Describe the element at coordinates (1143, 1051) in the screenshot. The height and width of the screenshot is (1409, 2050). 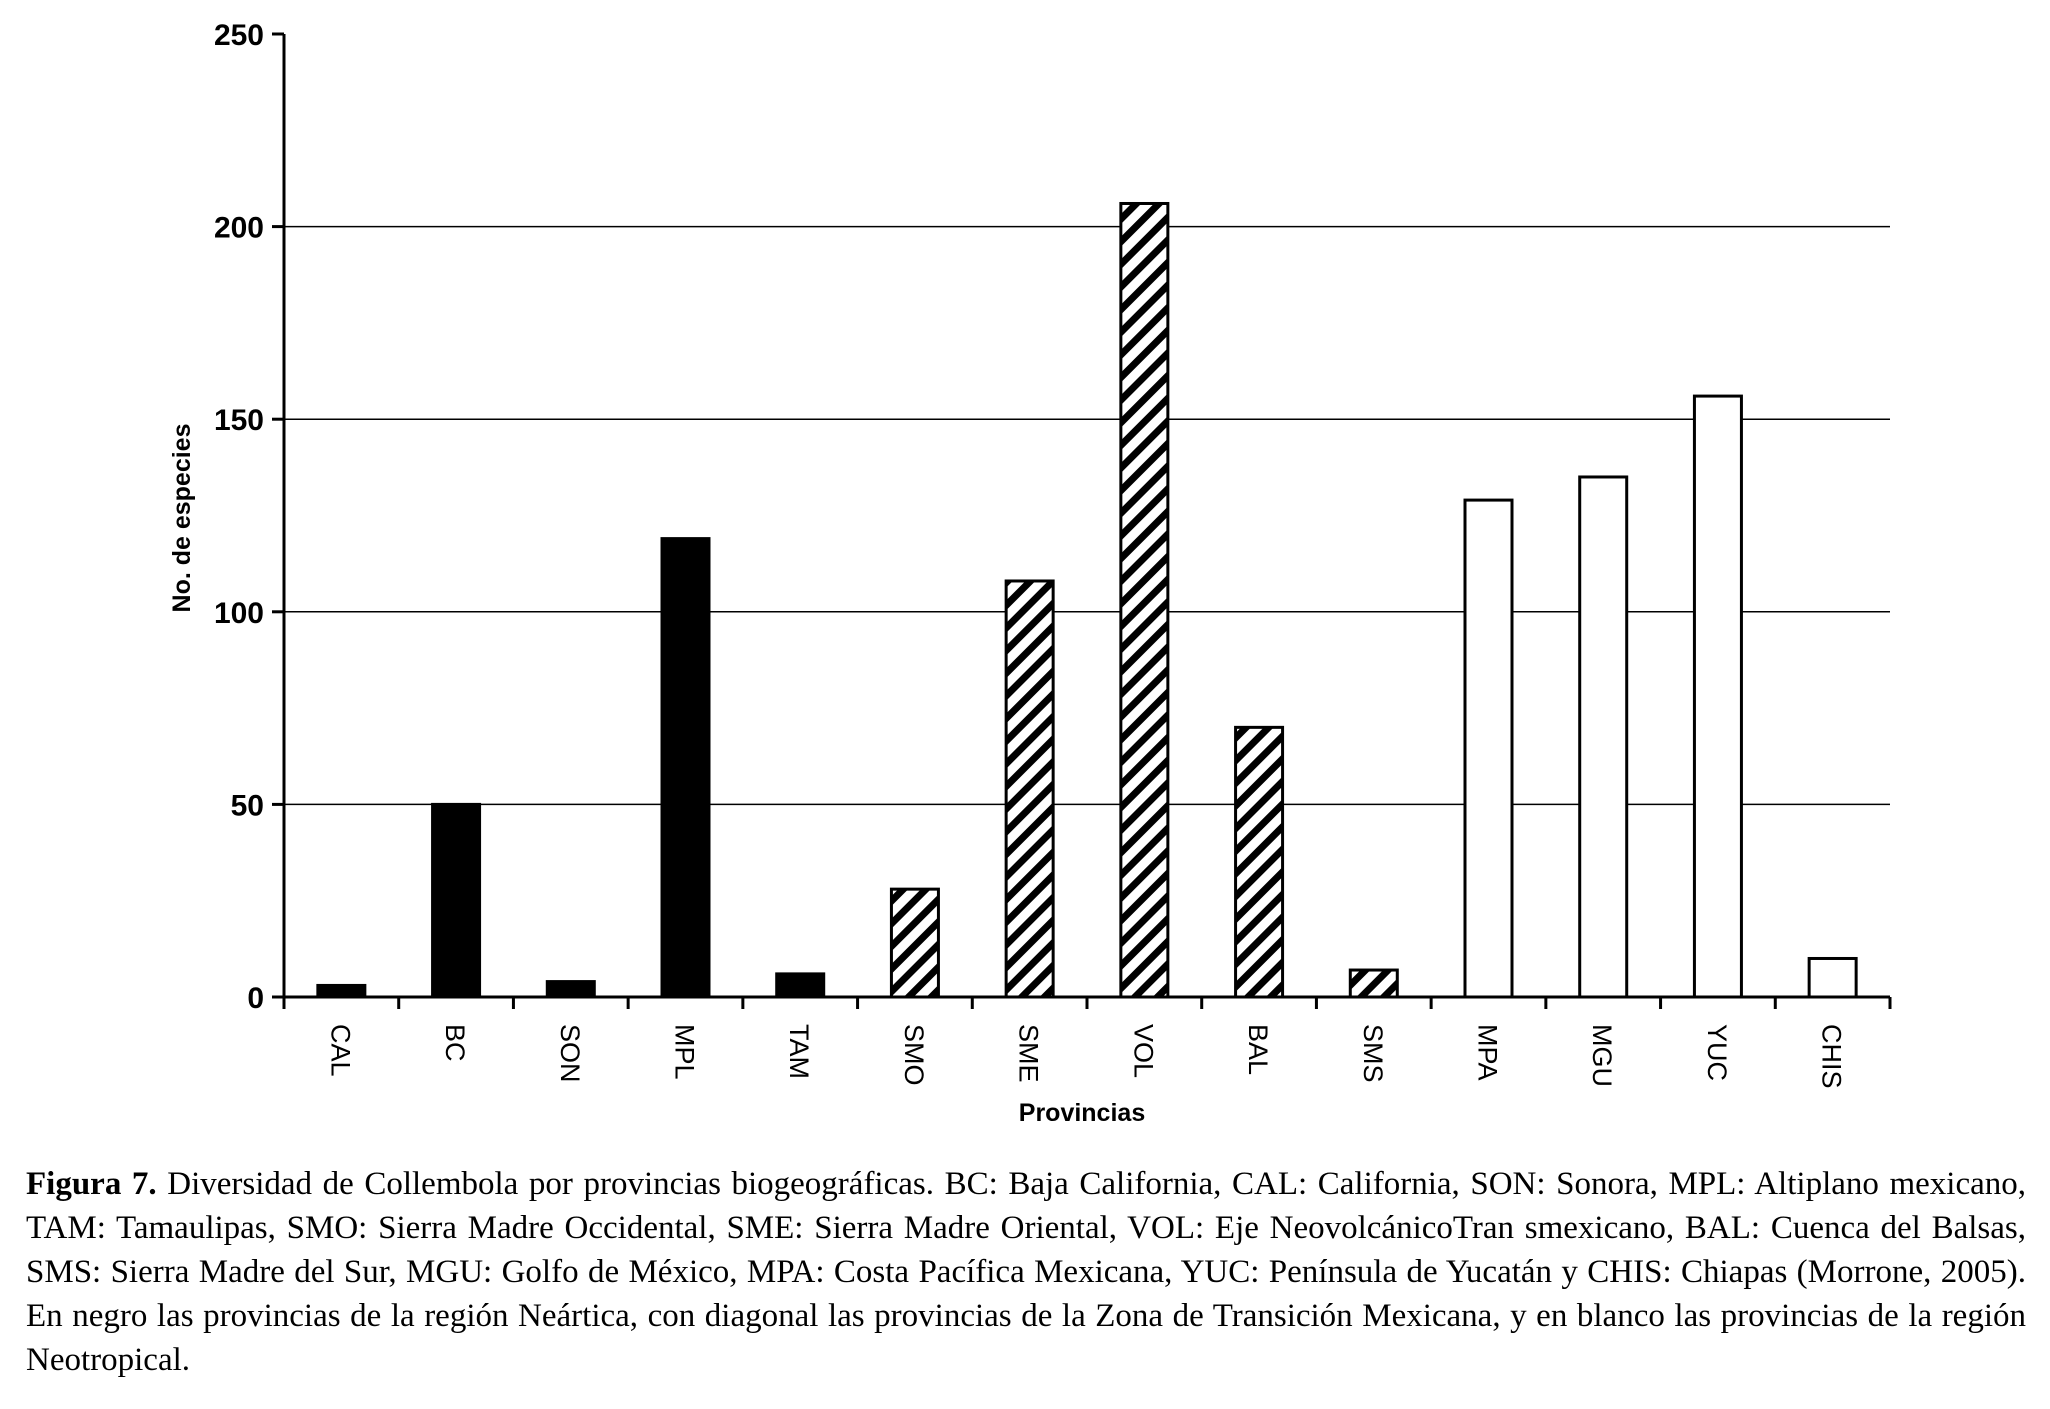
I see `x-tick-label-vol: VOL` at that location.